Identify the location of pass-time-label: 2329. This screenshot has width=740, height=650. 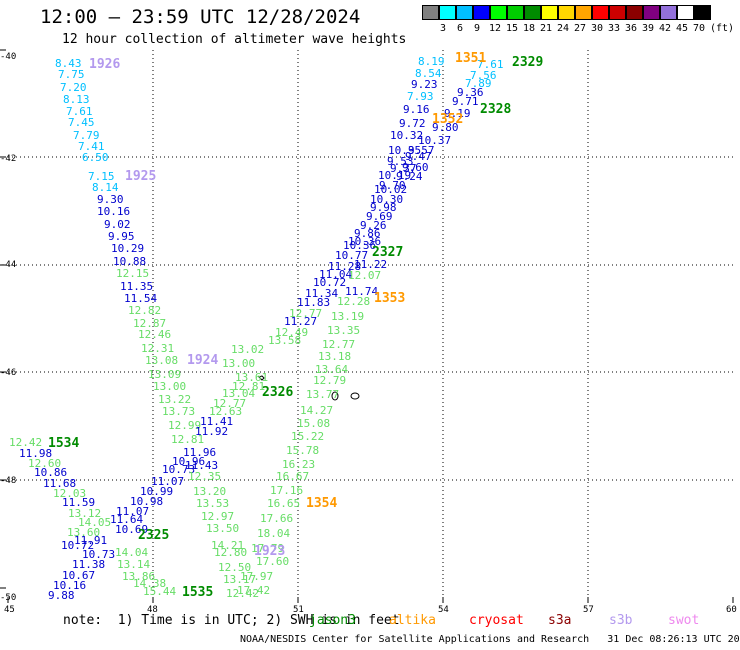
(528, 62).